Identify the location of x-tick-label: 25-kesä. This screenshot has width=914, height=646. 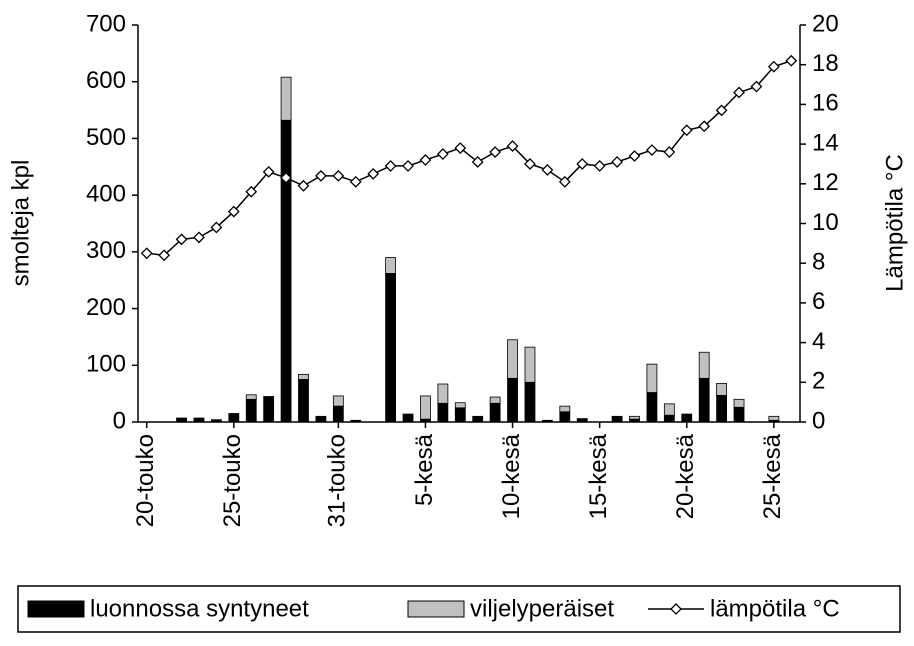
(772, 476).